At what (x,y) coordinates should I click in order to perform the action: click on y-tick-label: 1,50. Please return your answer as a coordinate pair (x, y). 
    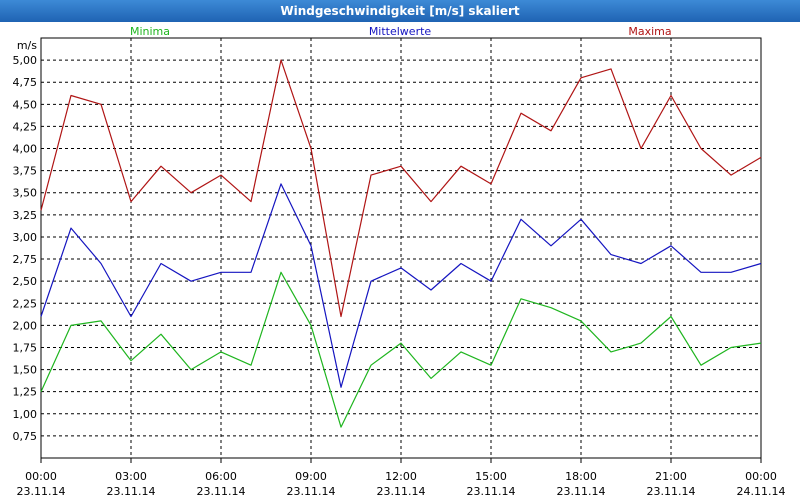
    Looking at the image, I should click on (25, 370).